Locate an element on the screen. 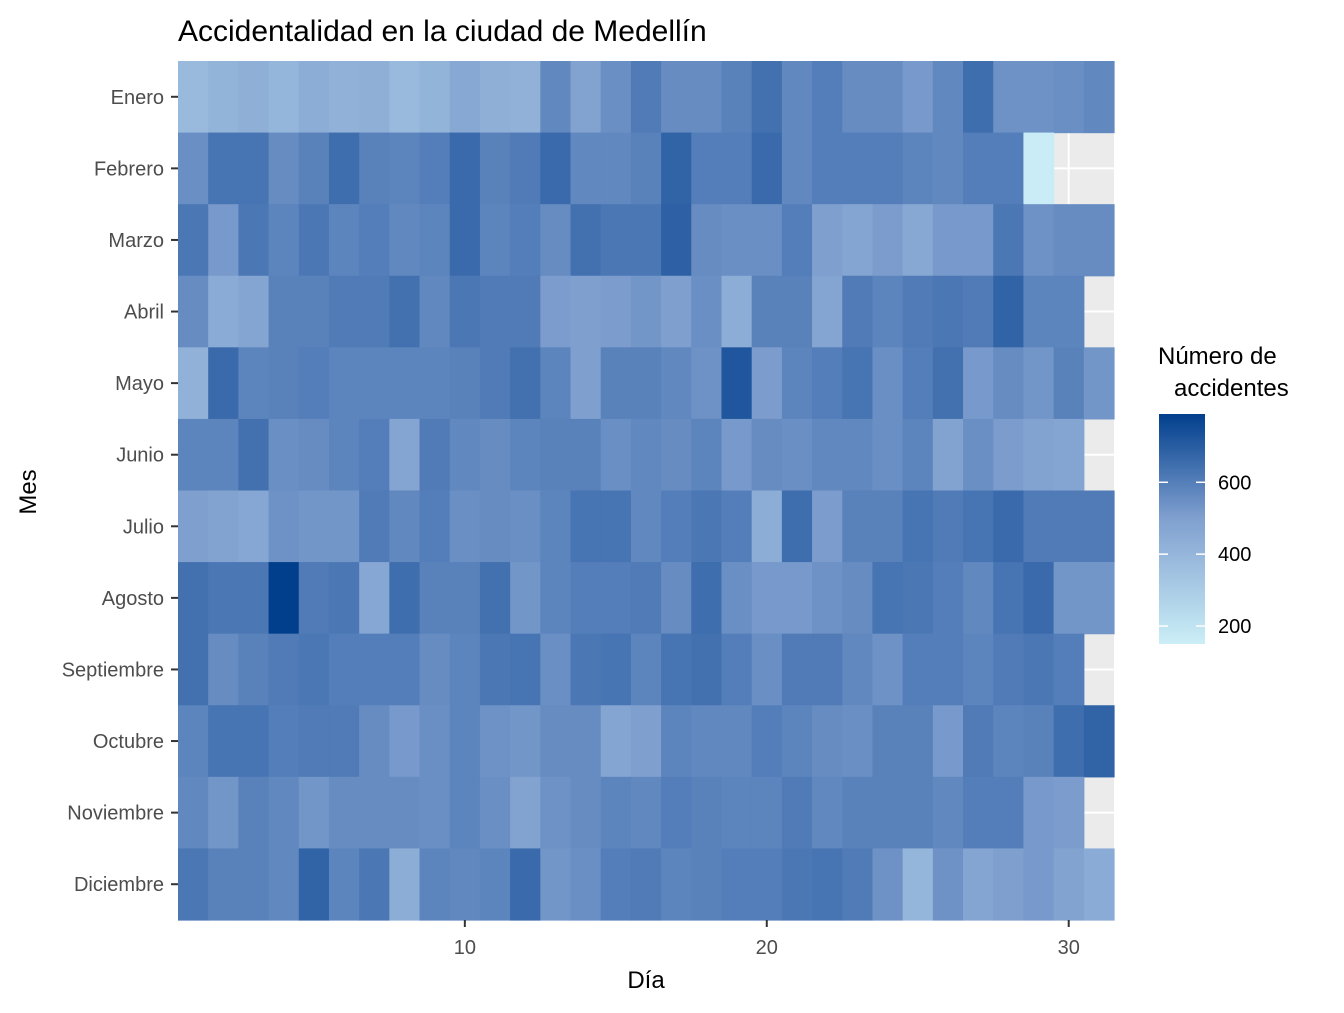 The height and width of the screenshot is (1013, 1344). y-tick-label: Octubre is located at coordinates (128, 742).